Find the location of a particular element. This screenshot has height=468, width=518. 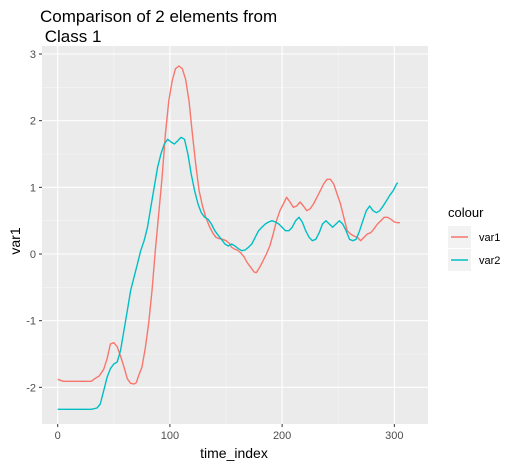

legend-title: colour is located at coordinates (466, 212).